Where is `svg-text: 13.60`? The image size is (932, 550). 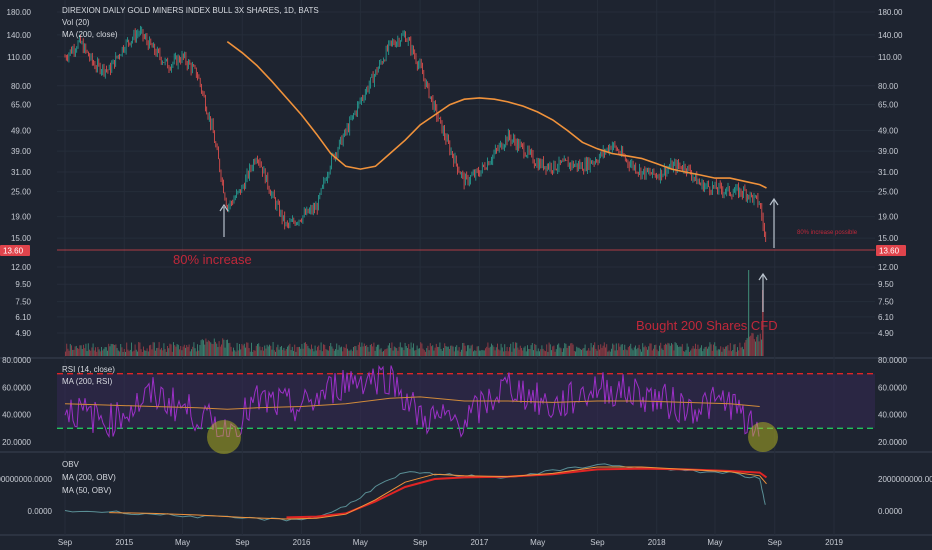
svg-text: 13.60 is located at coordinates (13, 251).